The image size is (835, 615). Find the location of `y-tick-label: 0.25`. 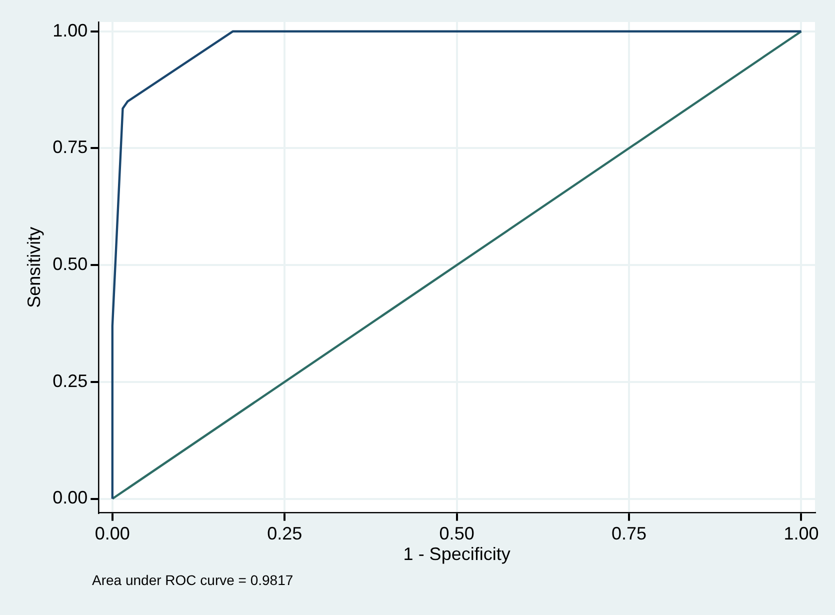

y-tick-label: 0.25 is located at coordinates (70, 380).